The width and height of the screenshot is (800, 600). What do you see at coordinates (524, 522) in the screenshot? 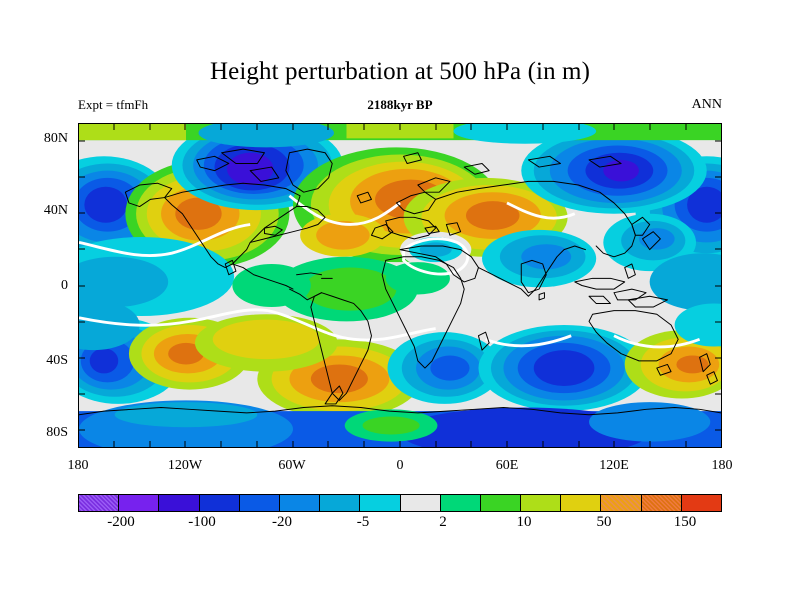
I see `cbtick-10: 10` at bounding box center [524, 522].